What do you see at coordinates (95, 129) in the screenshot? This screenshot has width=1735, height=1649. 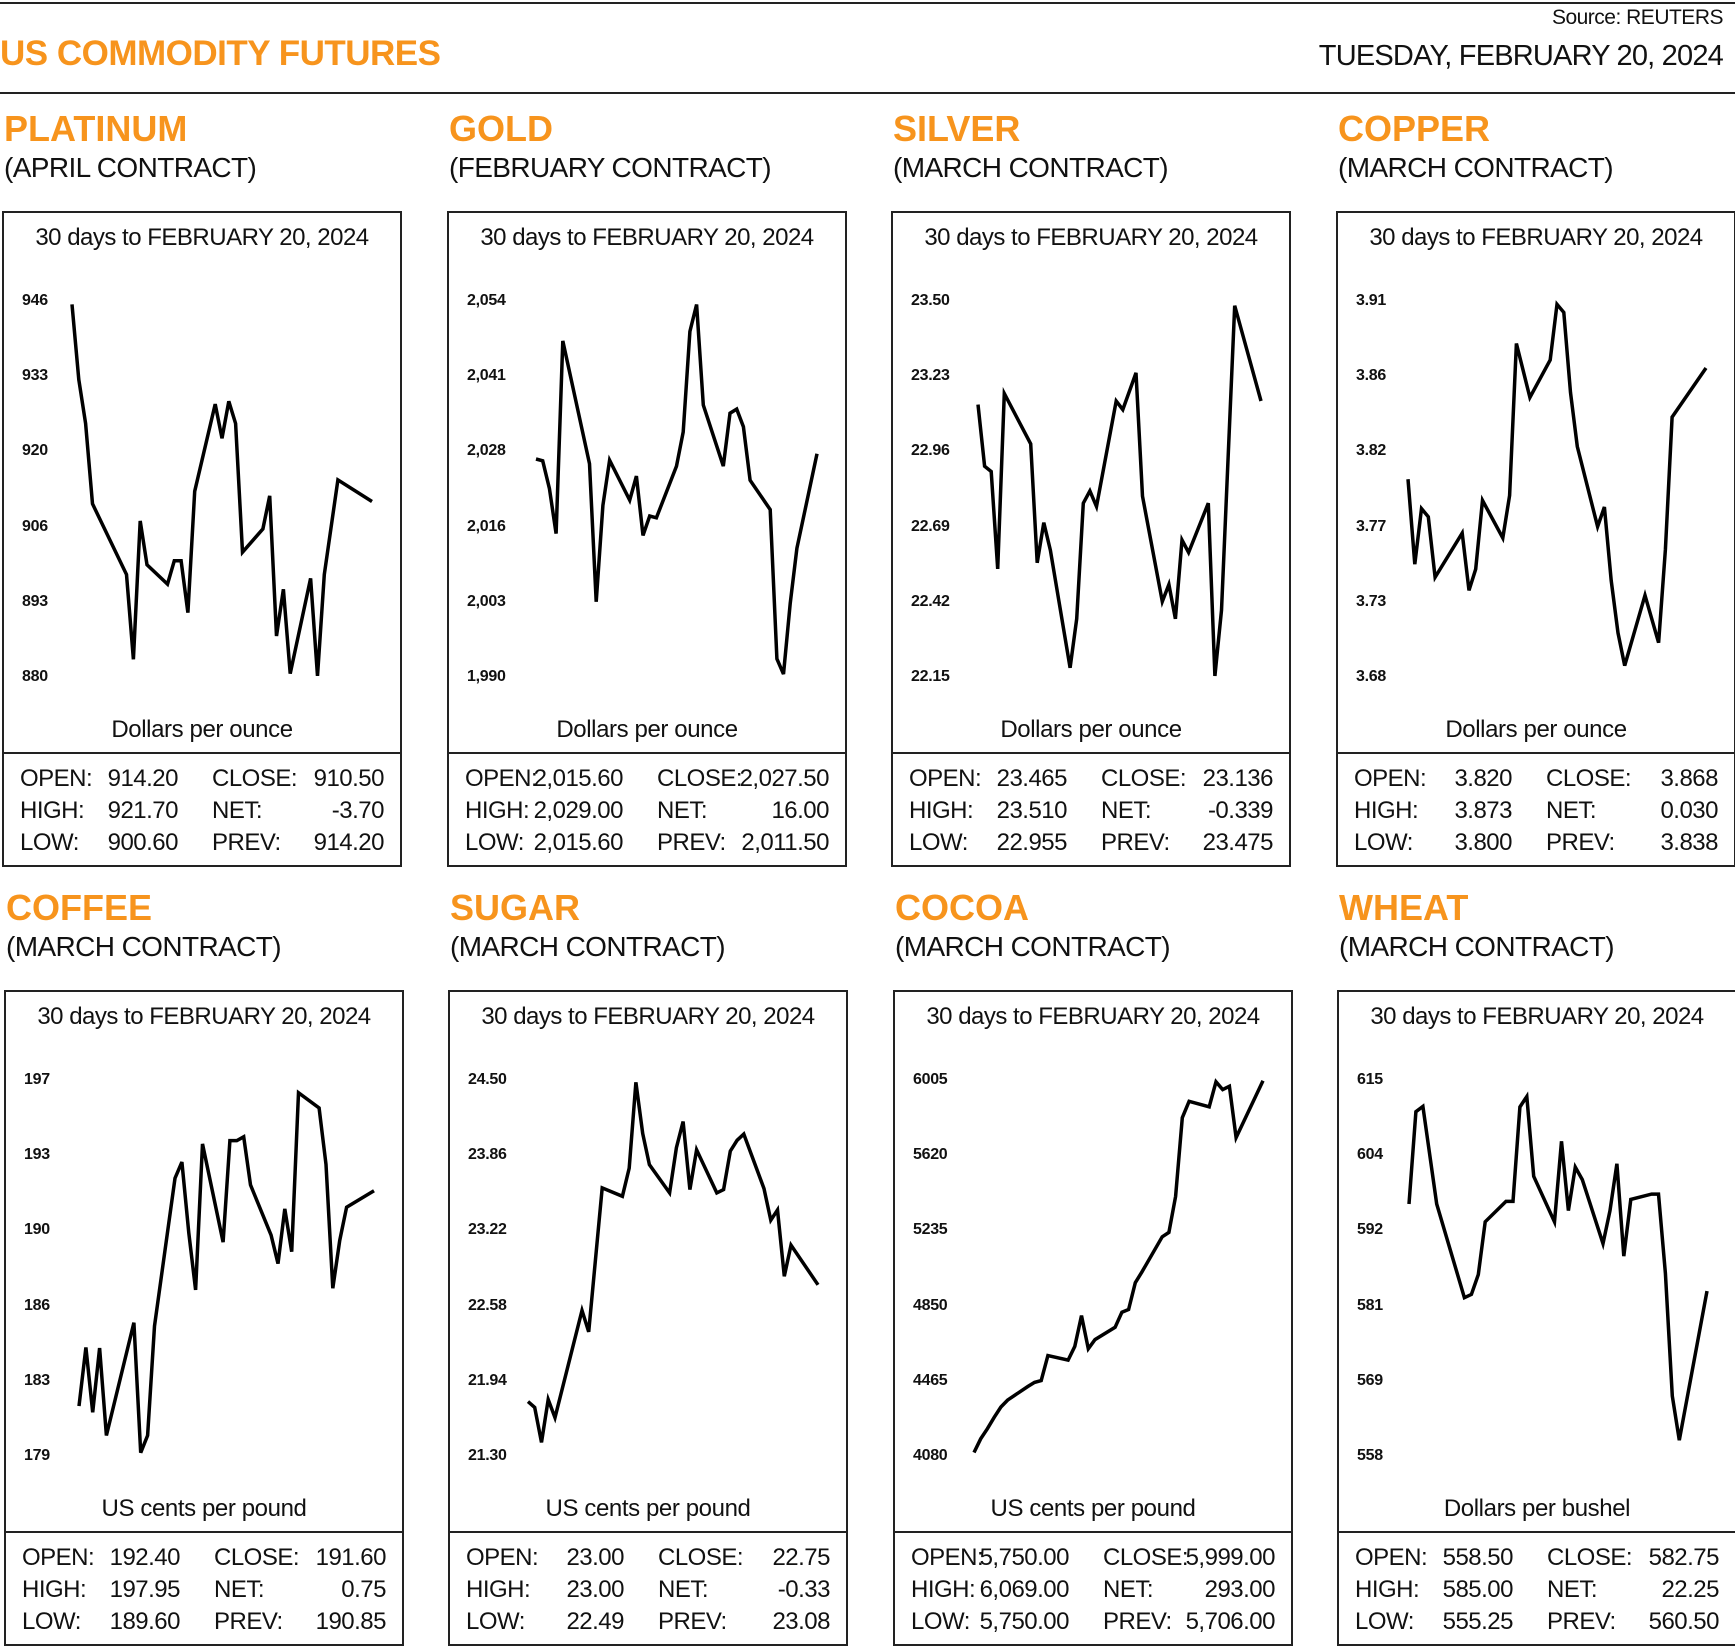 I see `commodity-name: PLATINUM` at bounding box center [95, 129].